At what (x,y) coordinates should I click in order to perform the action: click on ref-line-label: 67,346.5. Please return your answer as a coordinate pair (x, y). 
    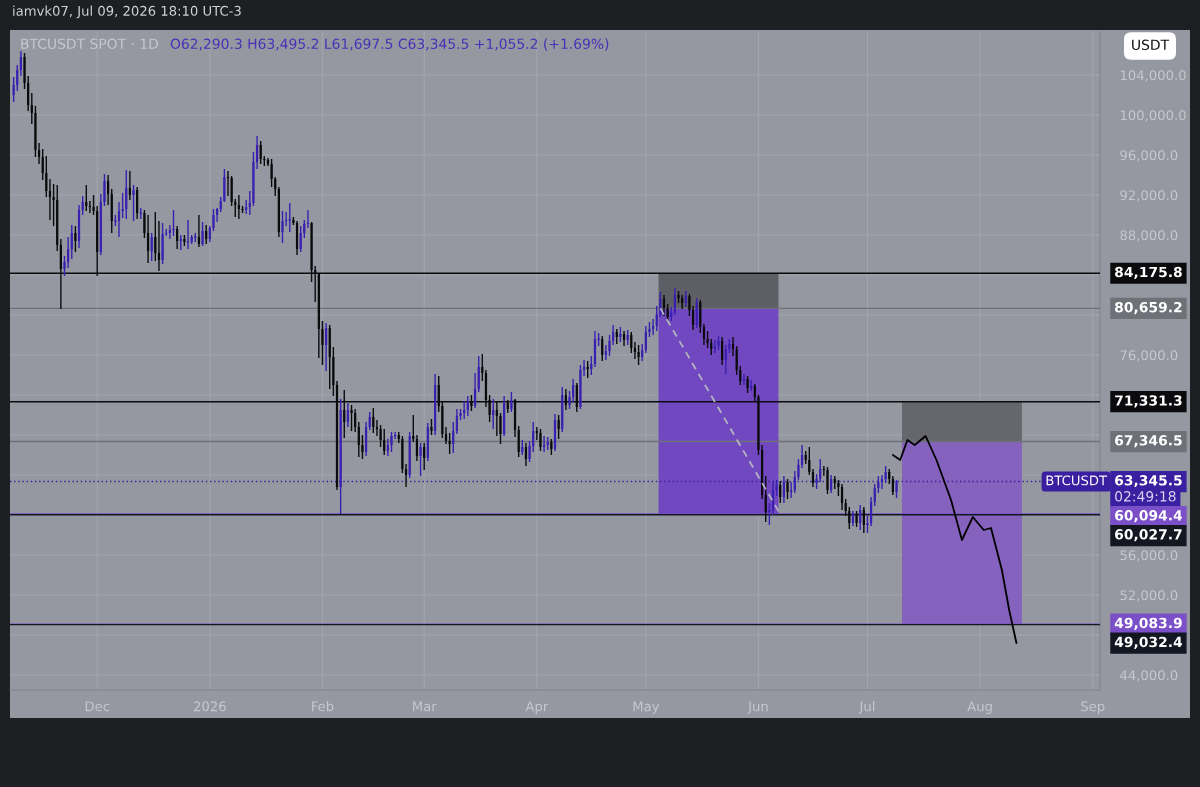
    Looking at the image, I should click on (1148, 441).